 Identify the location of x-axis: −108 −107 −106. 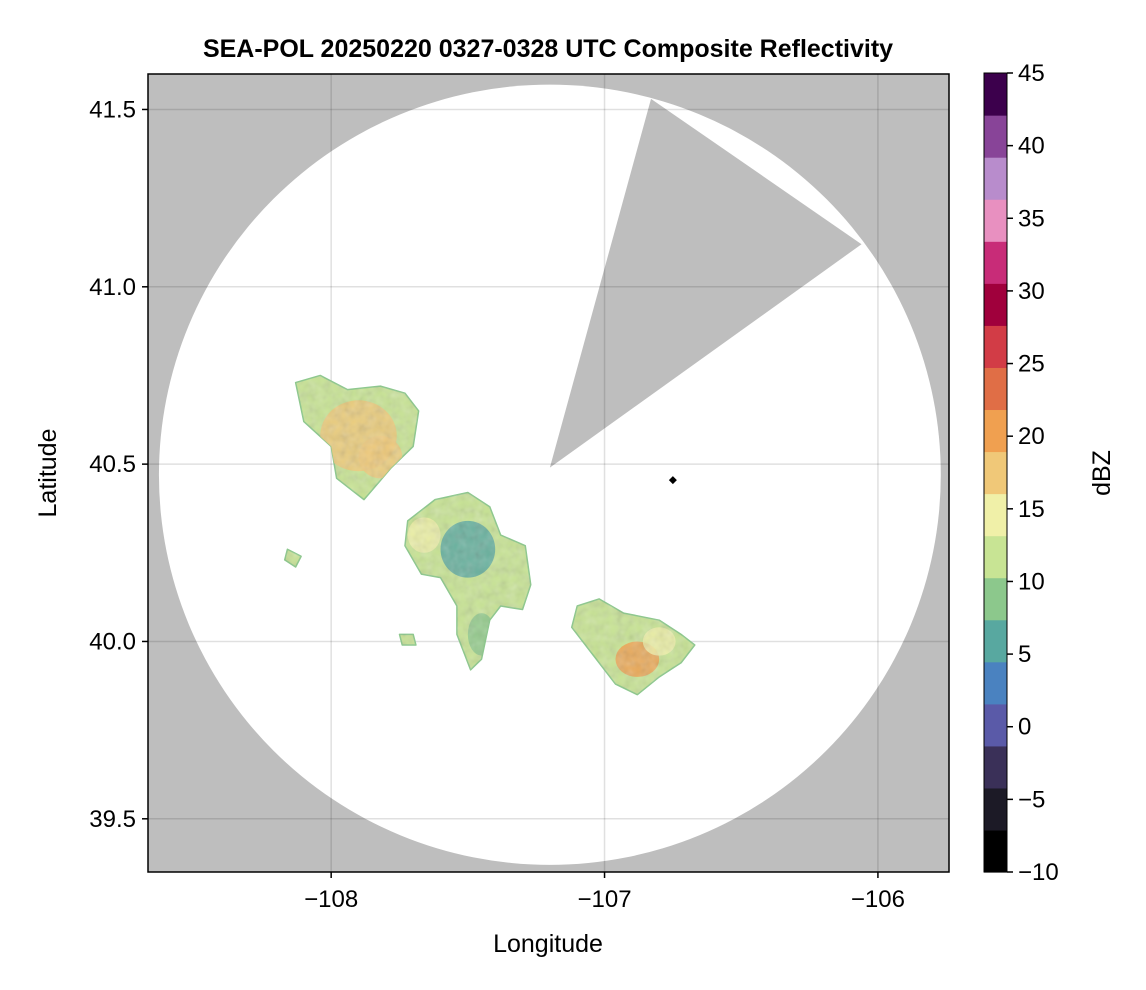
(604, 892).